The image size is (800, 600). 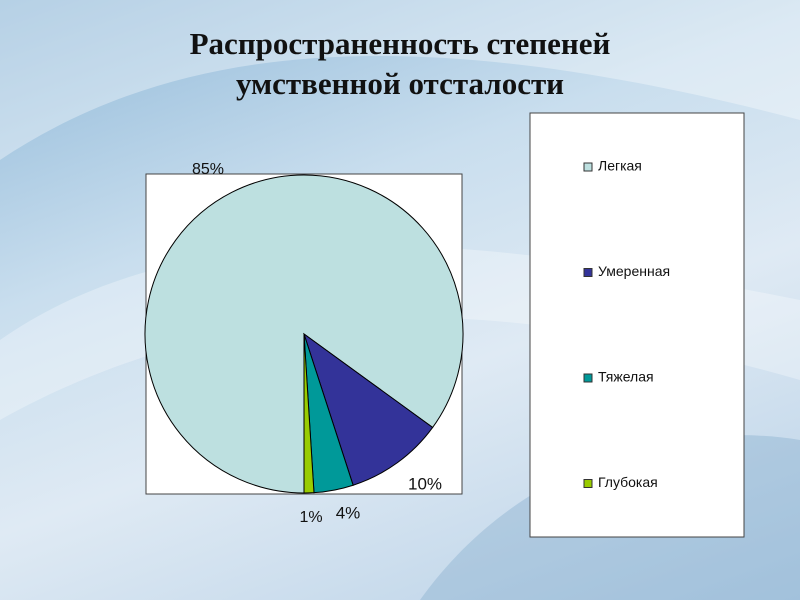 What do you see at coordinates (348, 512) in the screenshot?
I see `data-label: 4%` at bounding box center [348, 512].